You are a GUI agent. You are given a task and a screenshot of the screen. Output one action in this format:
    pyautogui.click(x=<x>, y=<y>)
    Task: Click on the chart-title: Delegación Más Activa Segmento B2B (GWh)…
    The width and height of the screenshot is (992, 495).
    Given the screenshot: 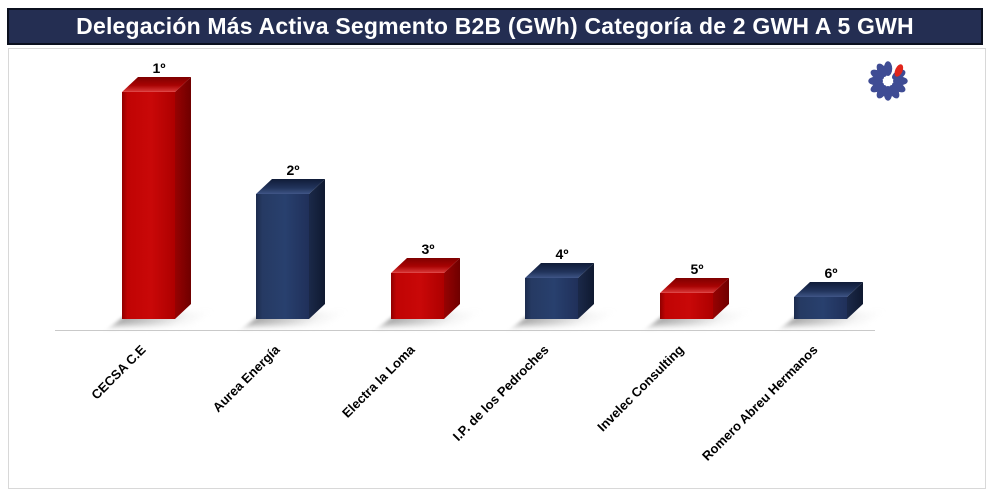 What is the action you would take?
    pyautogui.click(x=495, y=26)
    